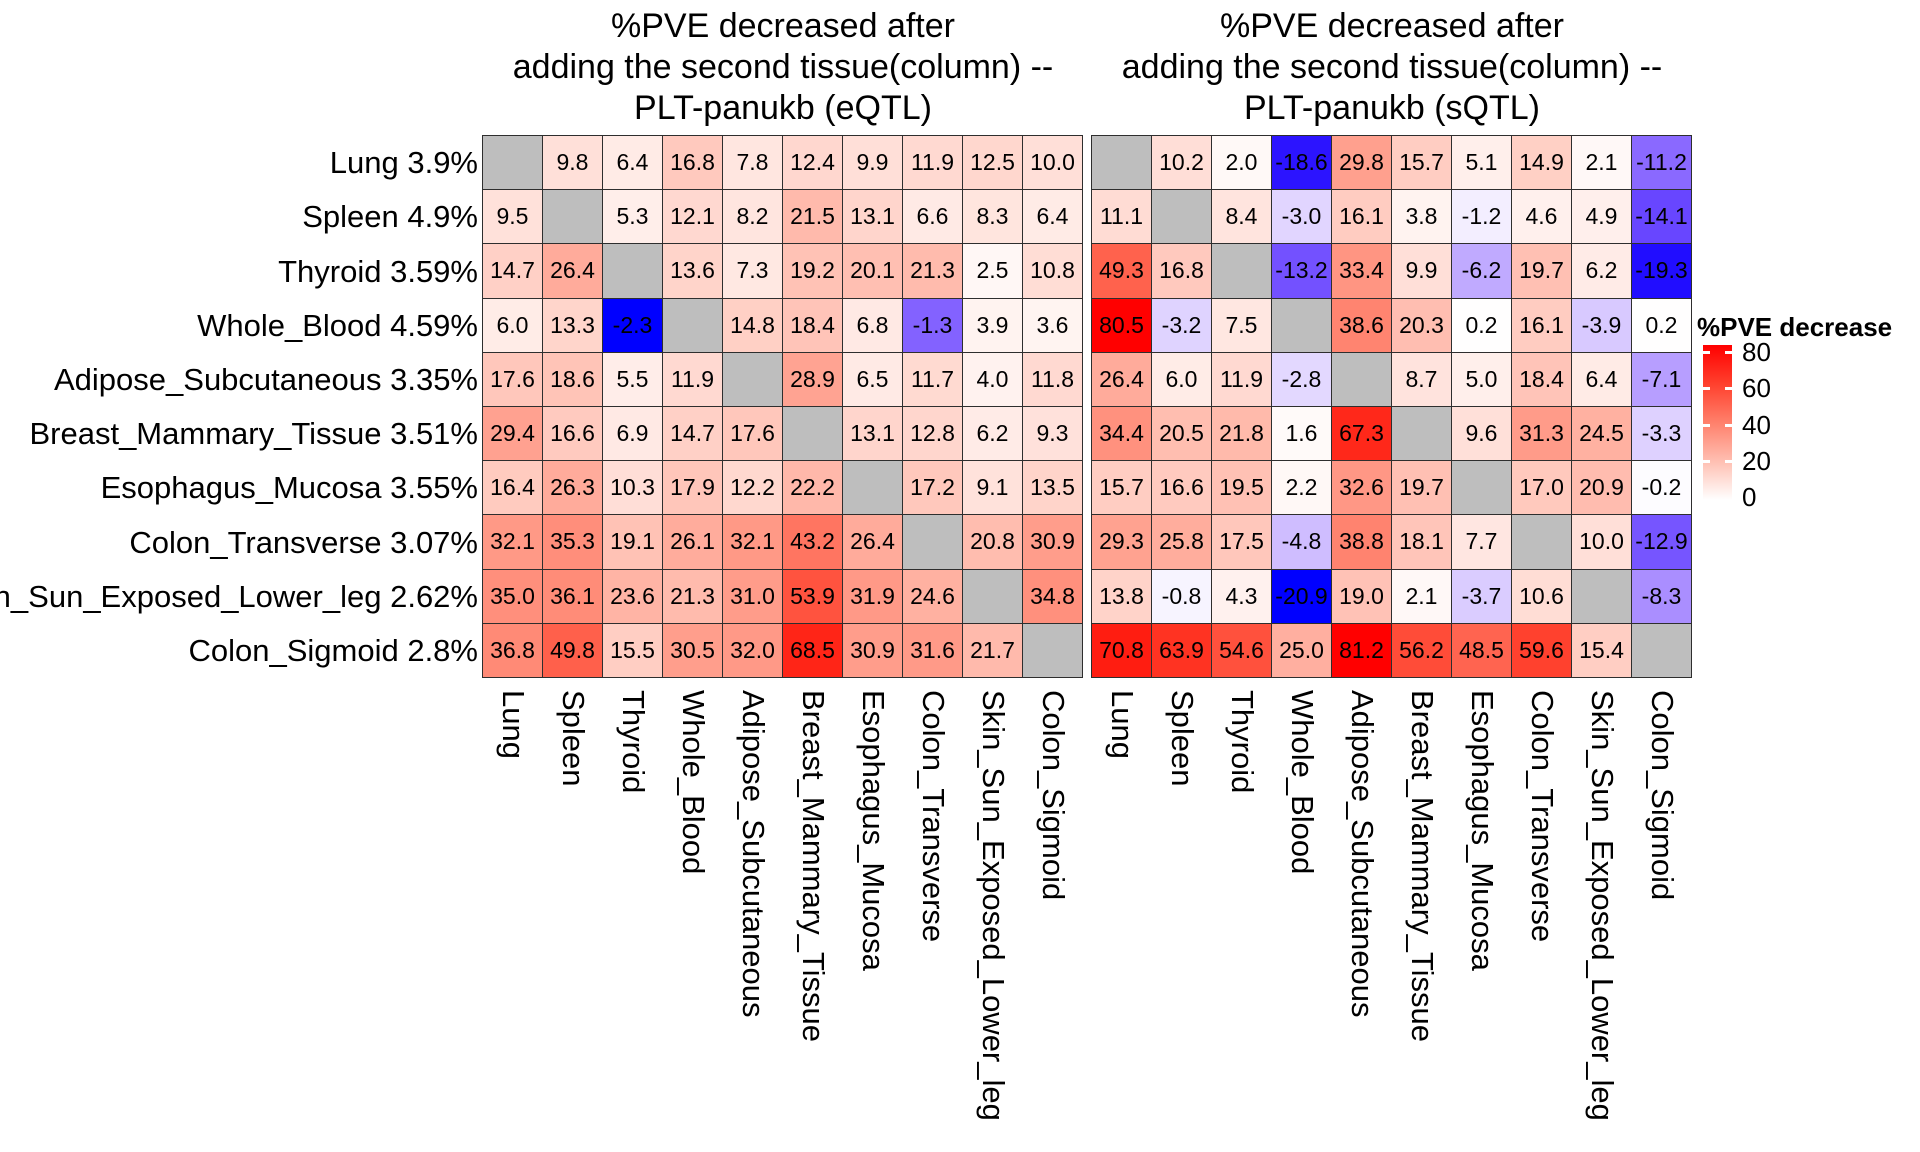  I want to click on heatmap-cell: -3.7, so click(1482, 596).